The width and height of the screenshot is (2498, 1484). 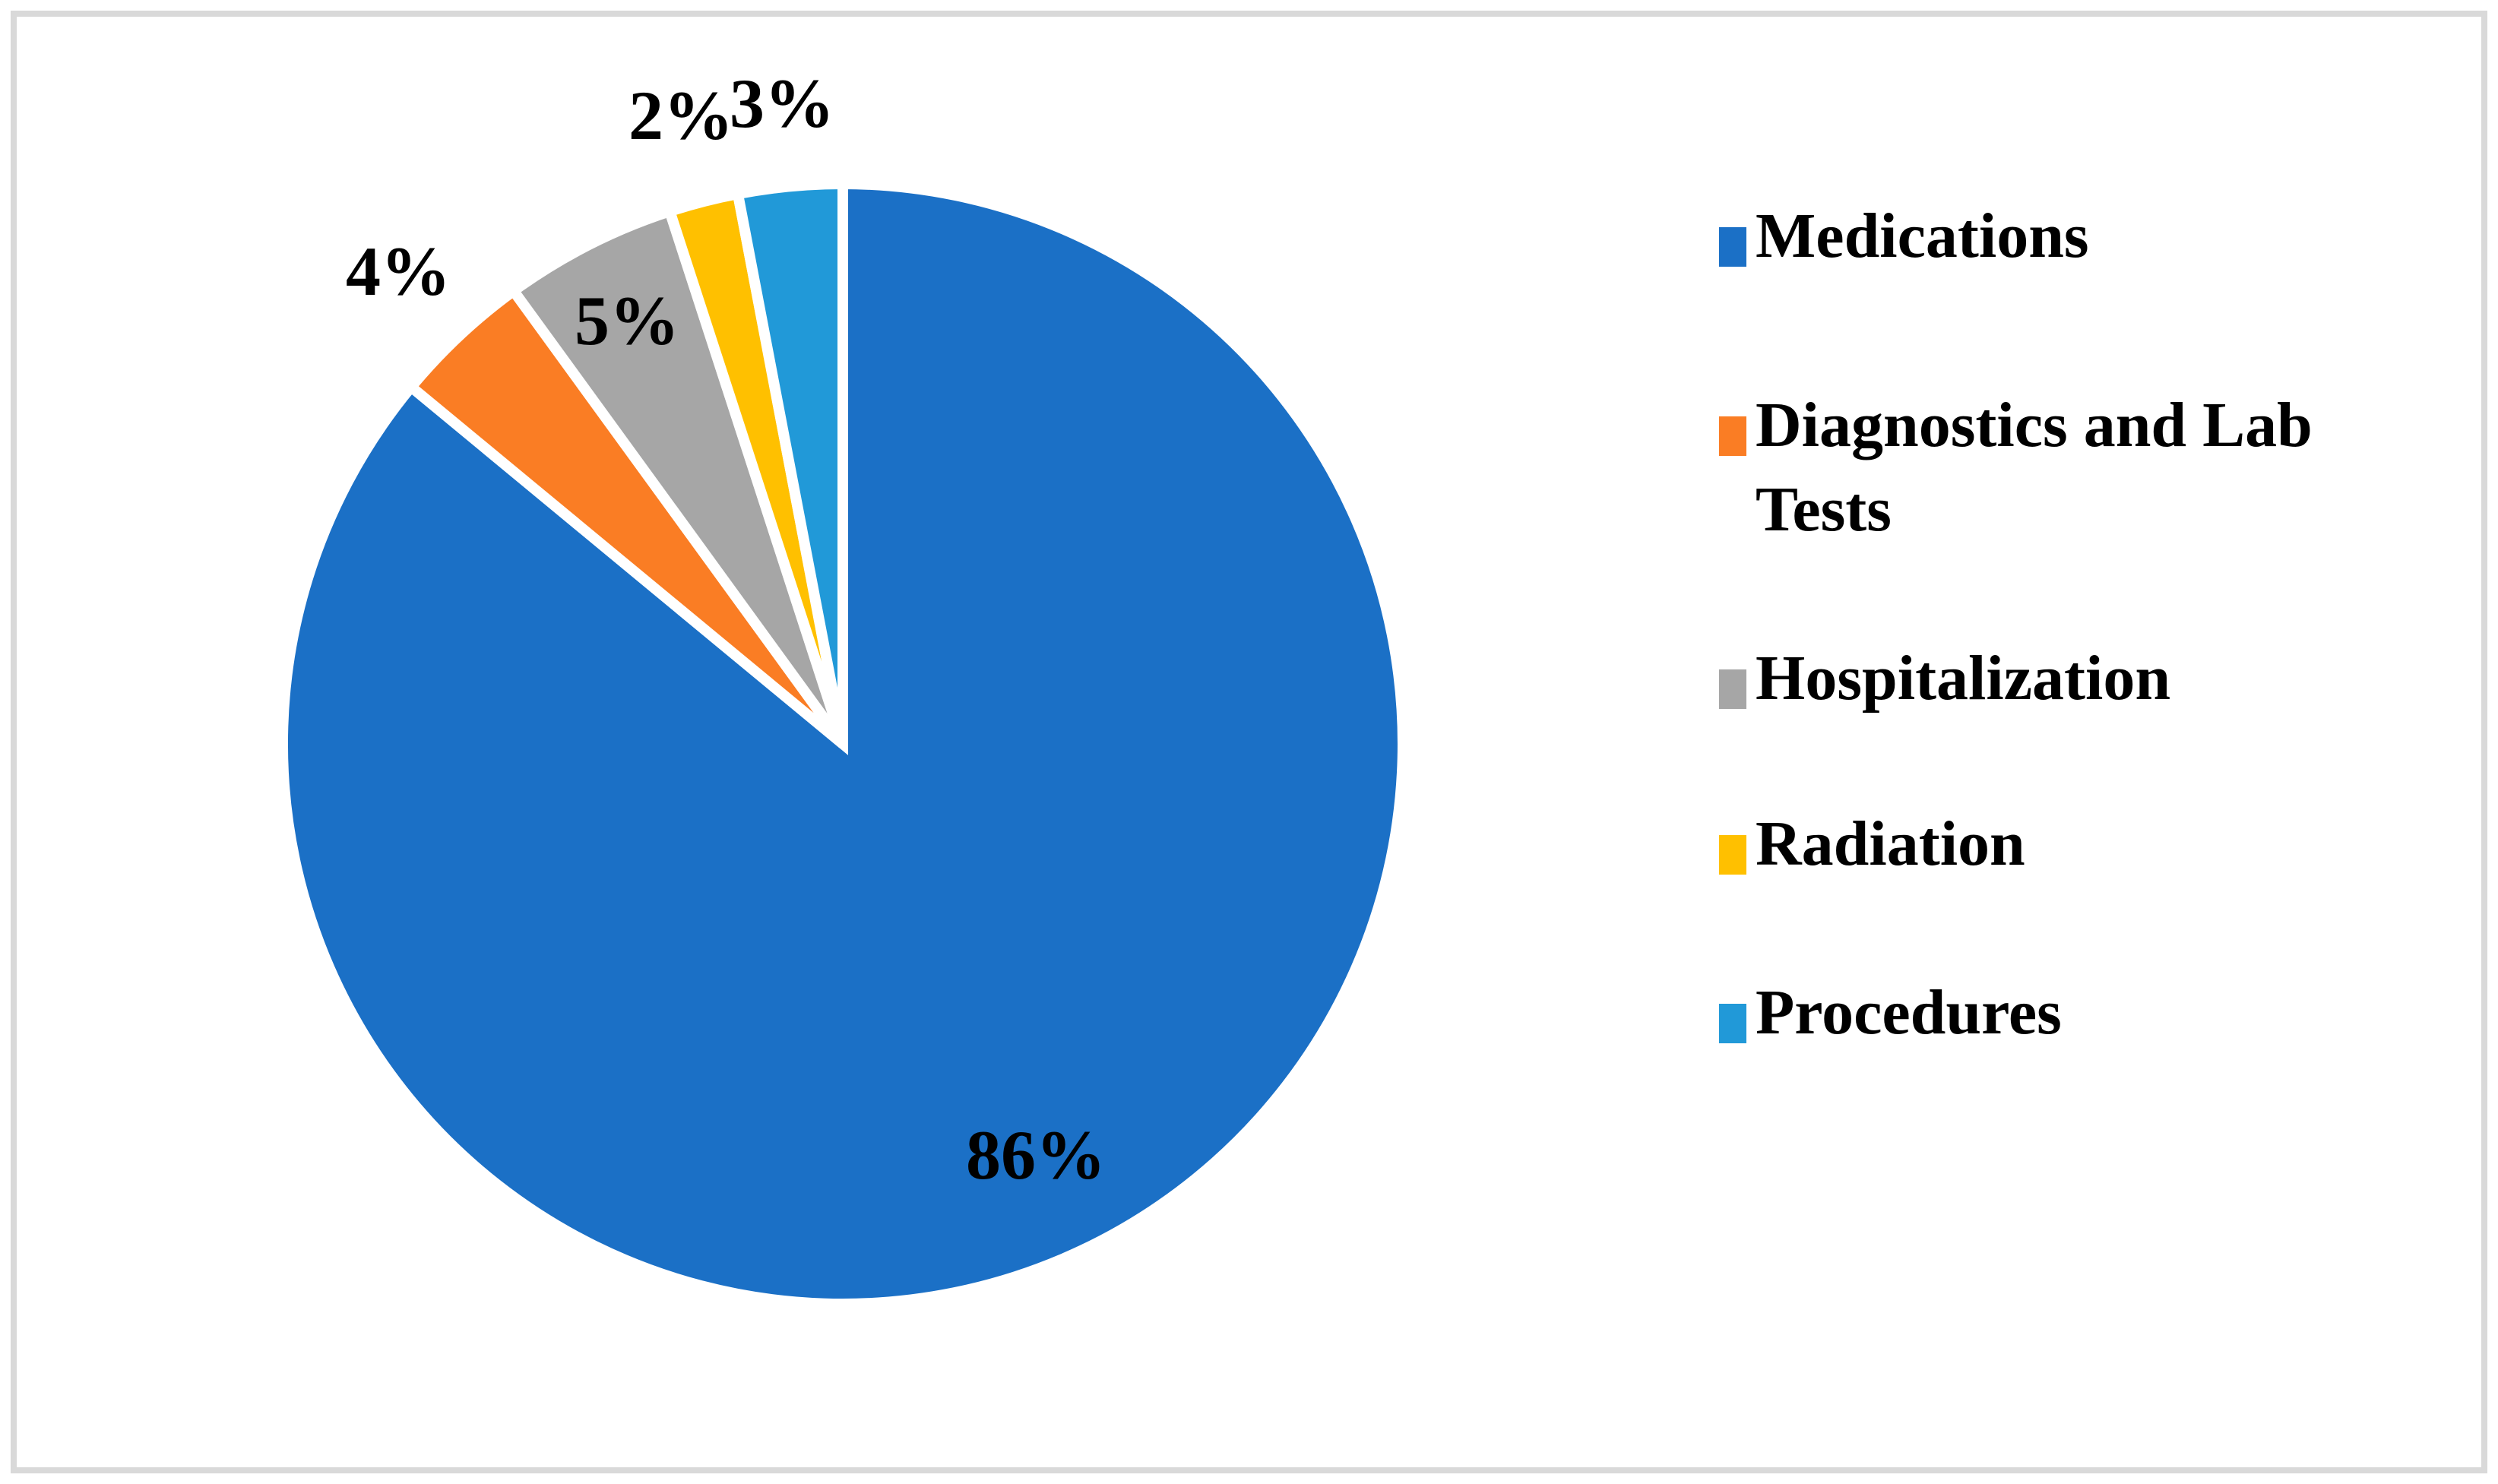 I want to click on legend-item-radiation: Radiation, so click(x=1872, y=844).